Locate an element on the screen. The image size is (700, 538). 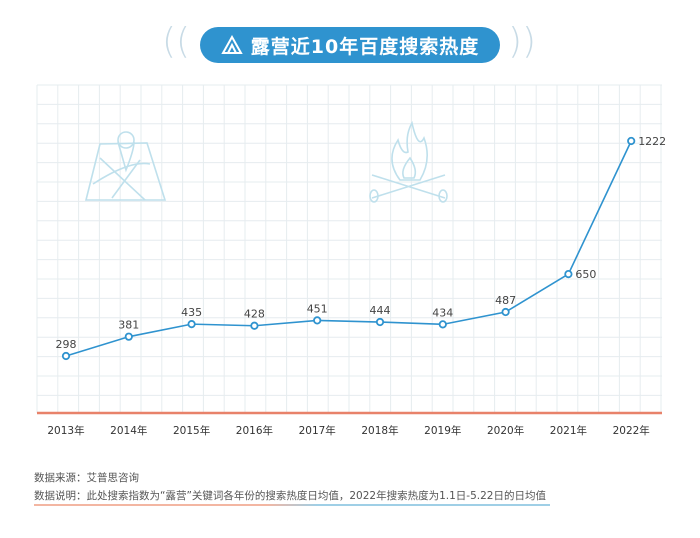
data-label: 435 is located at coordinates (191, 312).